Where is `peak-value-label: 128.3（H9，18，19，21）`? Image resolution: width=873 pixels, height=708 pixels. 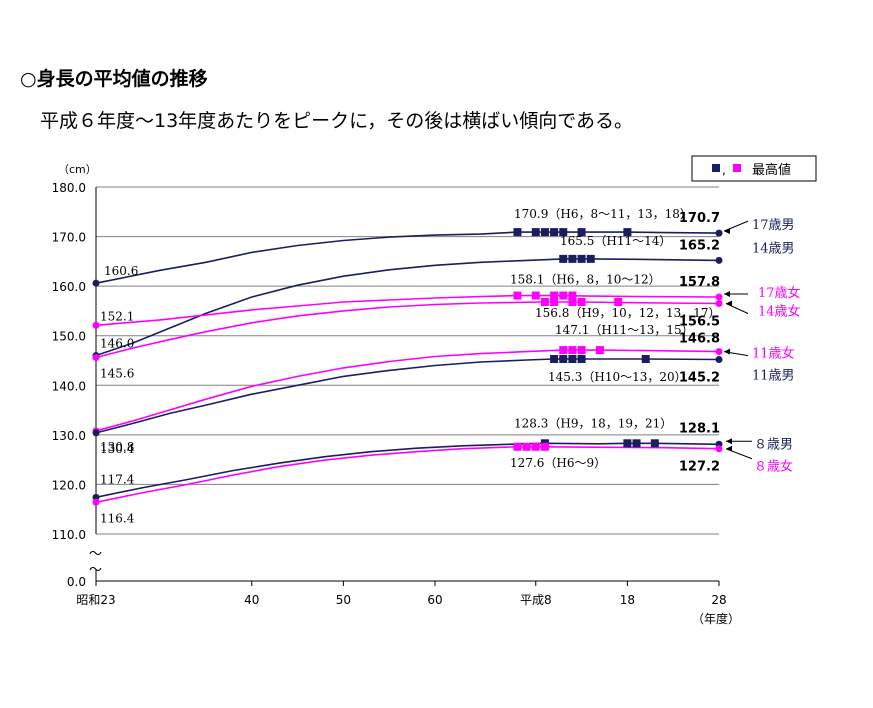 peak-value-label: 128.3（H9，18，19，21） is located at coordinates (593, 423).